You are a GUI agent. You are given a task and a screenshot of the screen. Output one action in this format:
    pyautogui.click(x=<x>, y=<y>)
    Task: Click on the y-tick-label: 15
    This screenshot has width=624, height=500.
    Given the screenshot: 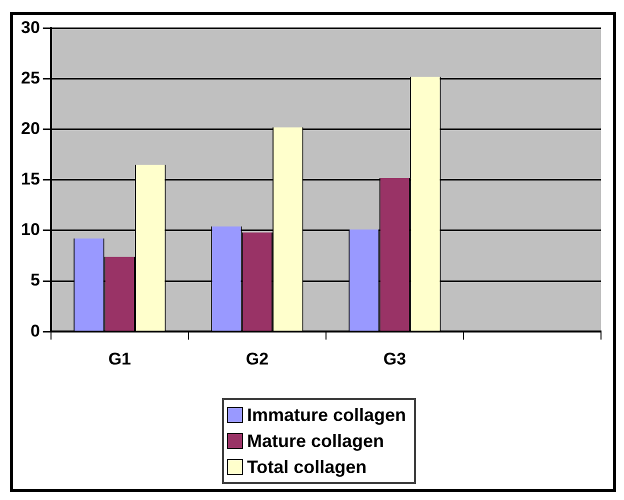 What is the action you would take?
    pyautogui.click(x=30, y=179)
    